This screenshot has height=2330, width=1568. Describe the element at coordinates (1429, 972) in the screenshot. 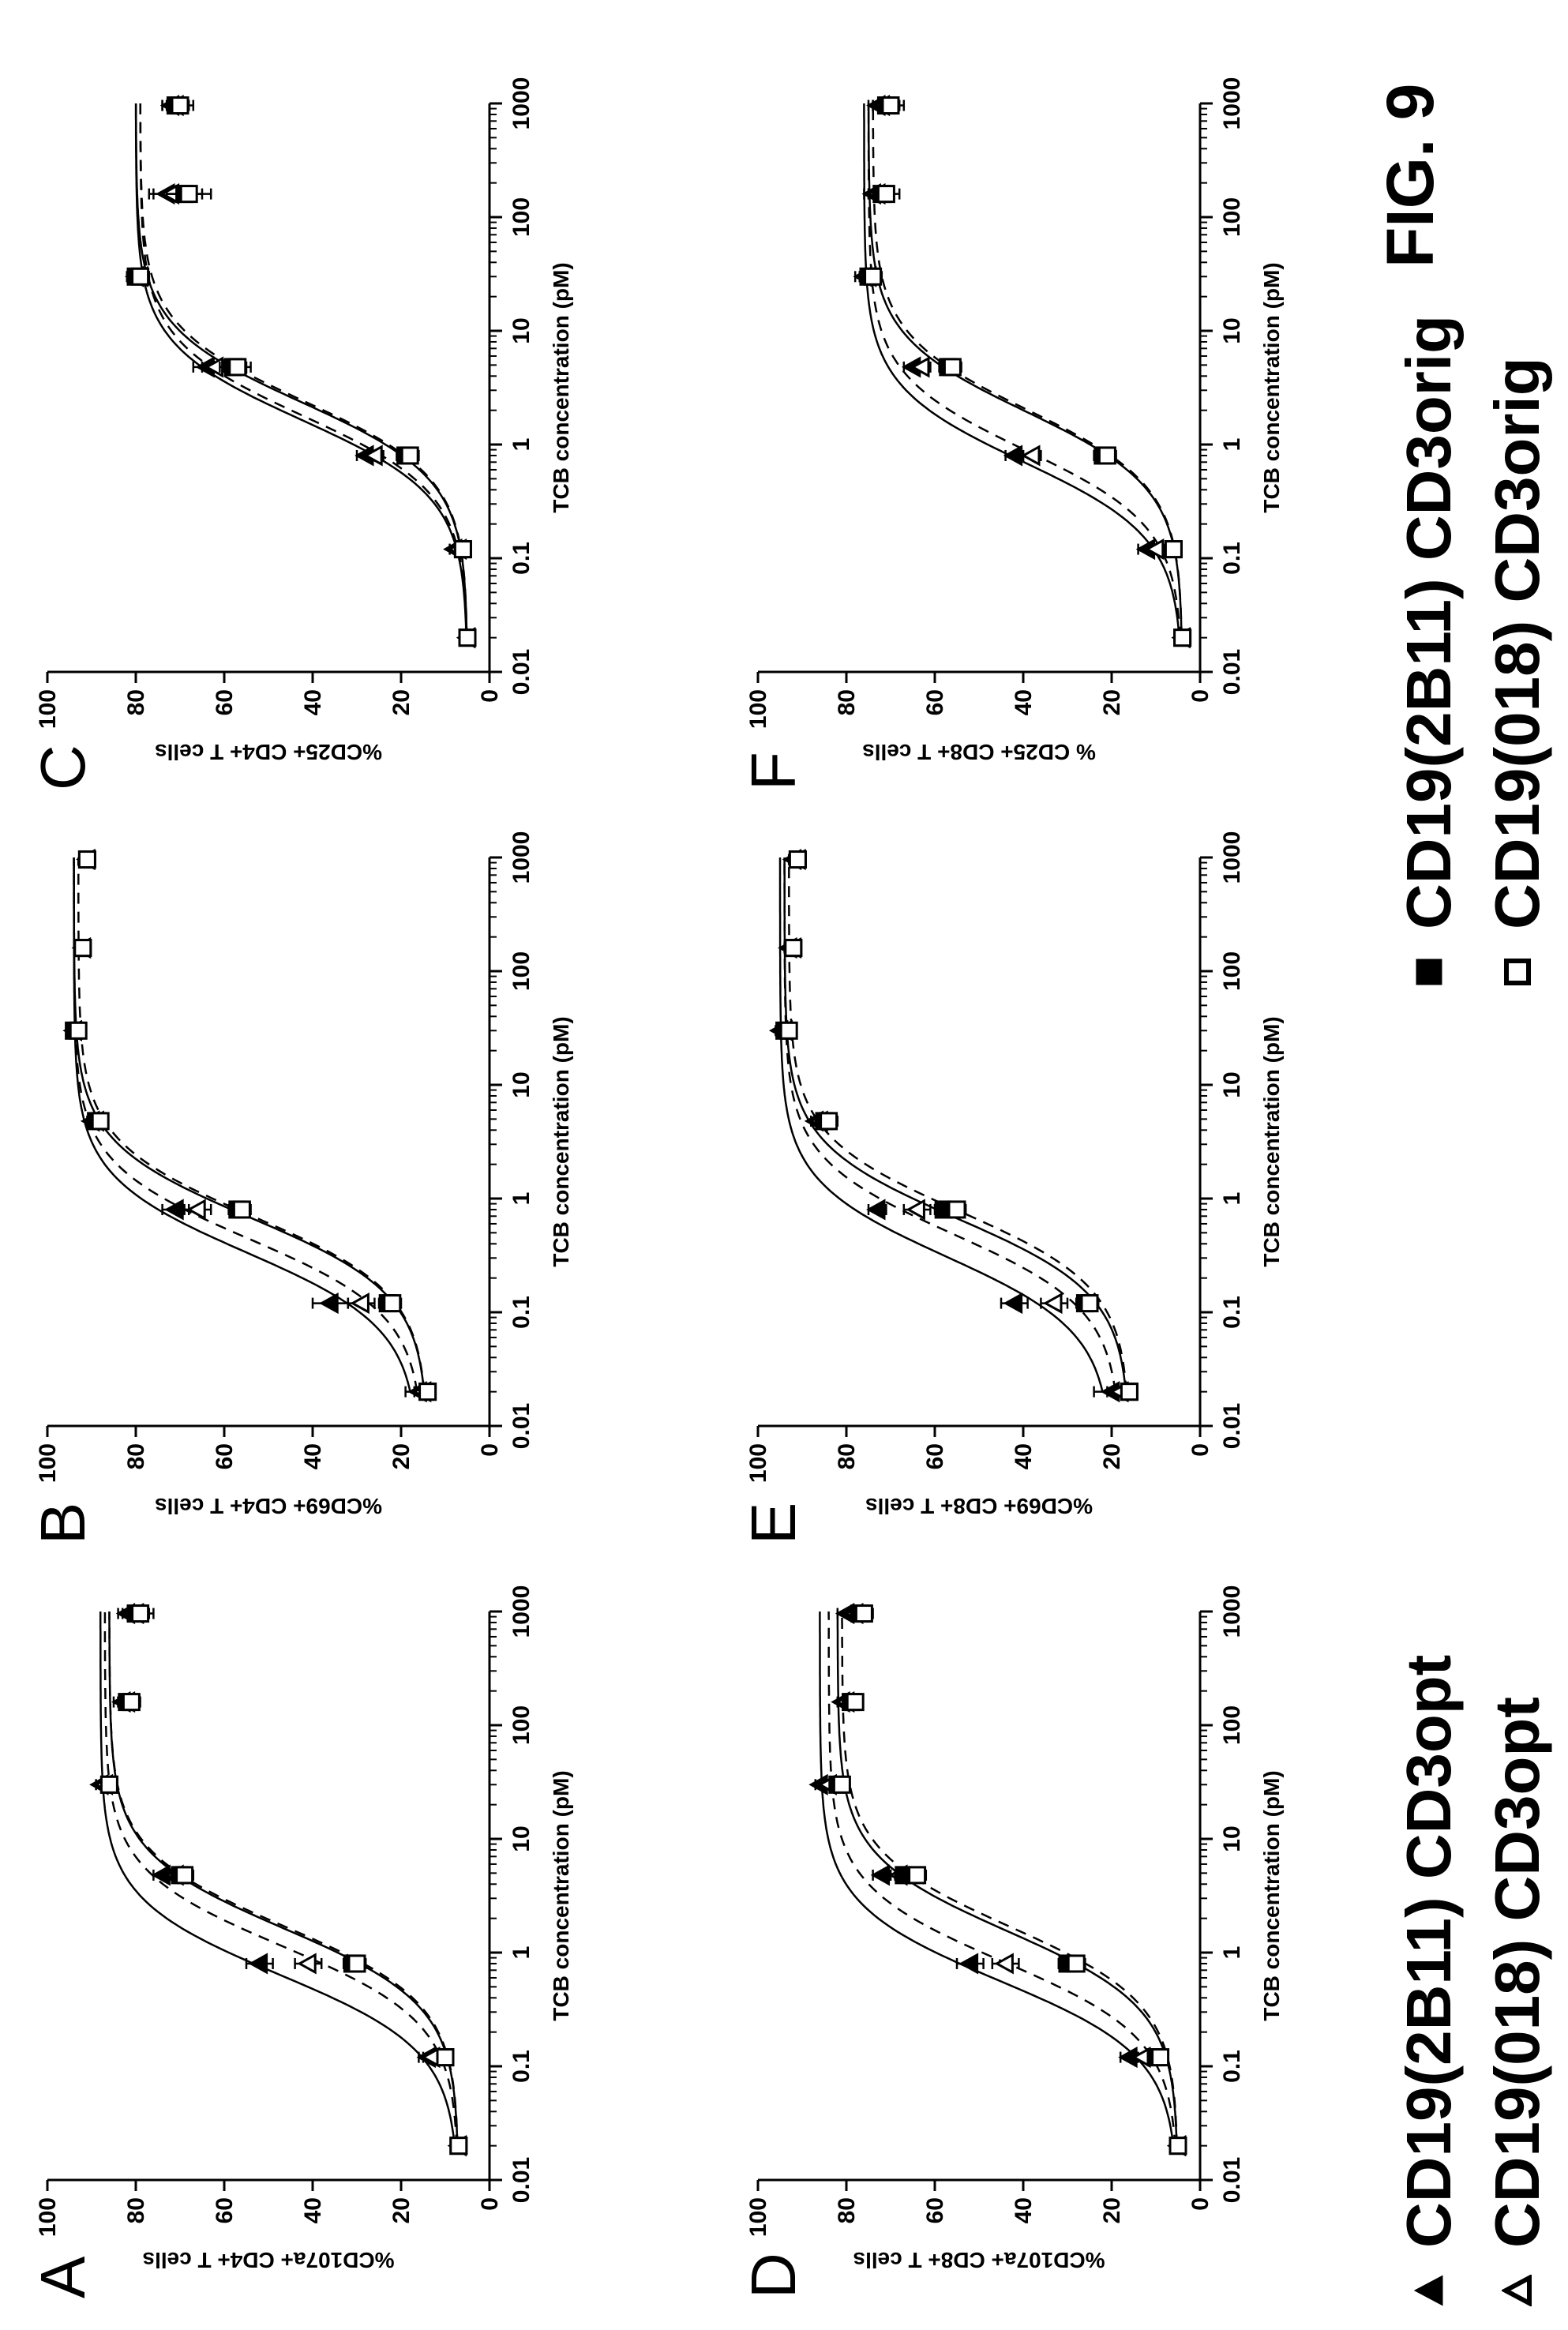

I see `filled-square-icon` at that location.